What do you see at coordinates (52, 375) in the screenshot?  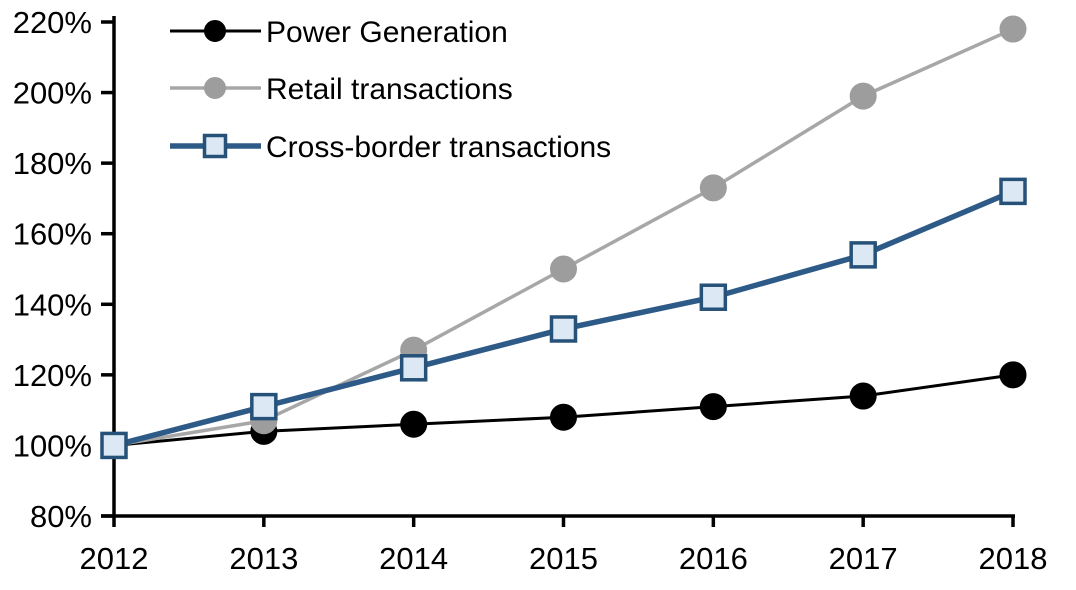 I see `y-axis-tick-label: 120%` at bounding box center [52, 375].